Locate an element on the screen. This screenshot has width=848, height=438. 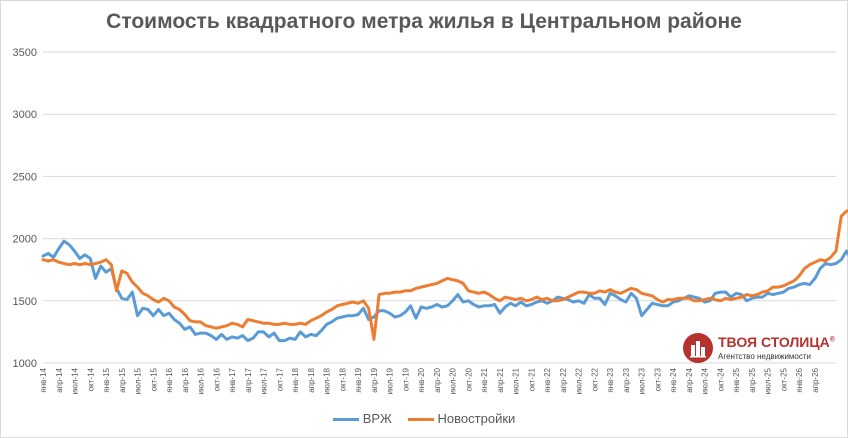
x-tick-label: июл-24 is located at coordinates (705, 380).